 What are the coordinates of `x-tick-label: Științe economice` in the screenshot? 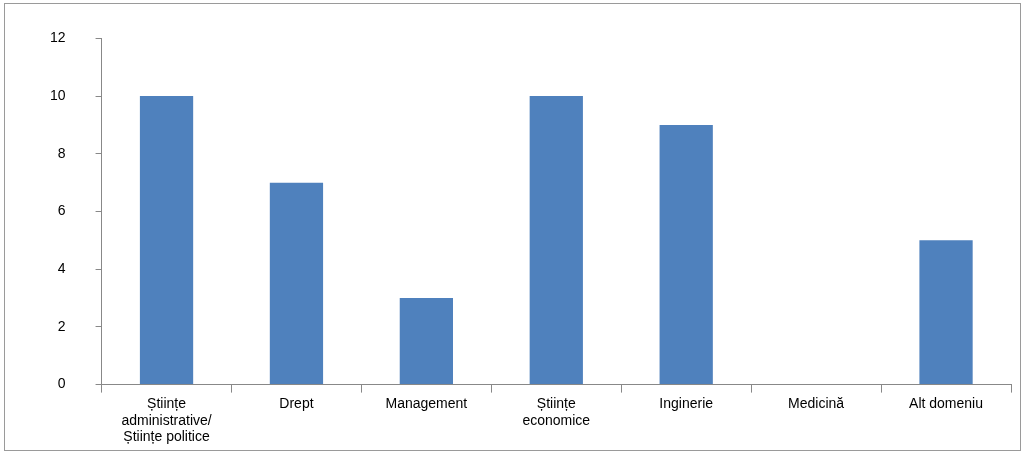 It's located at (556, 411).